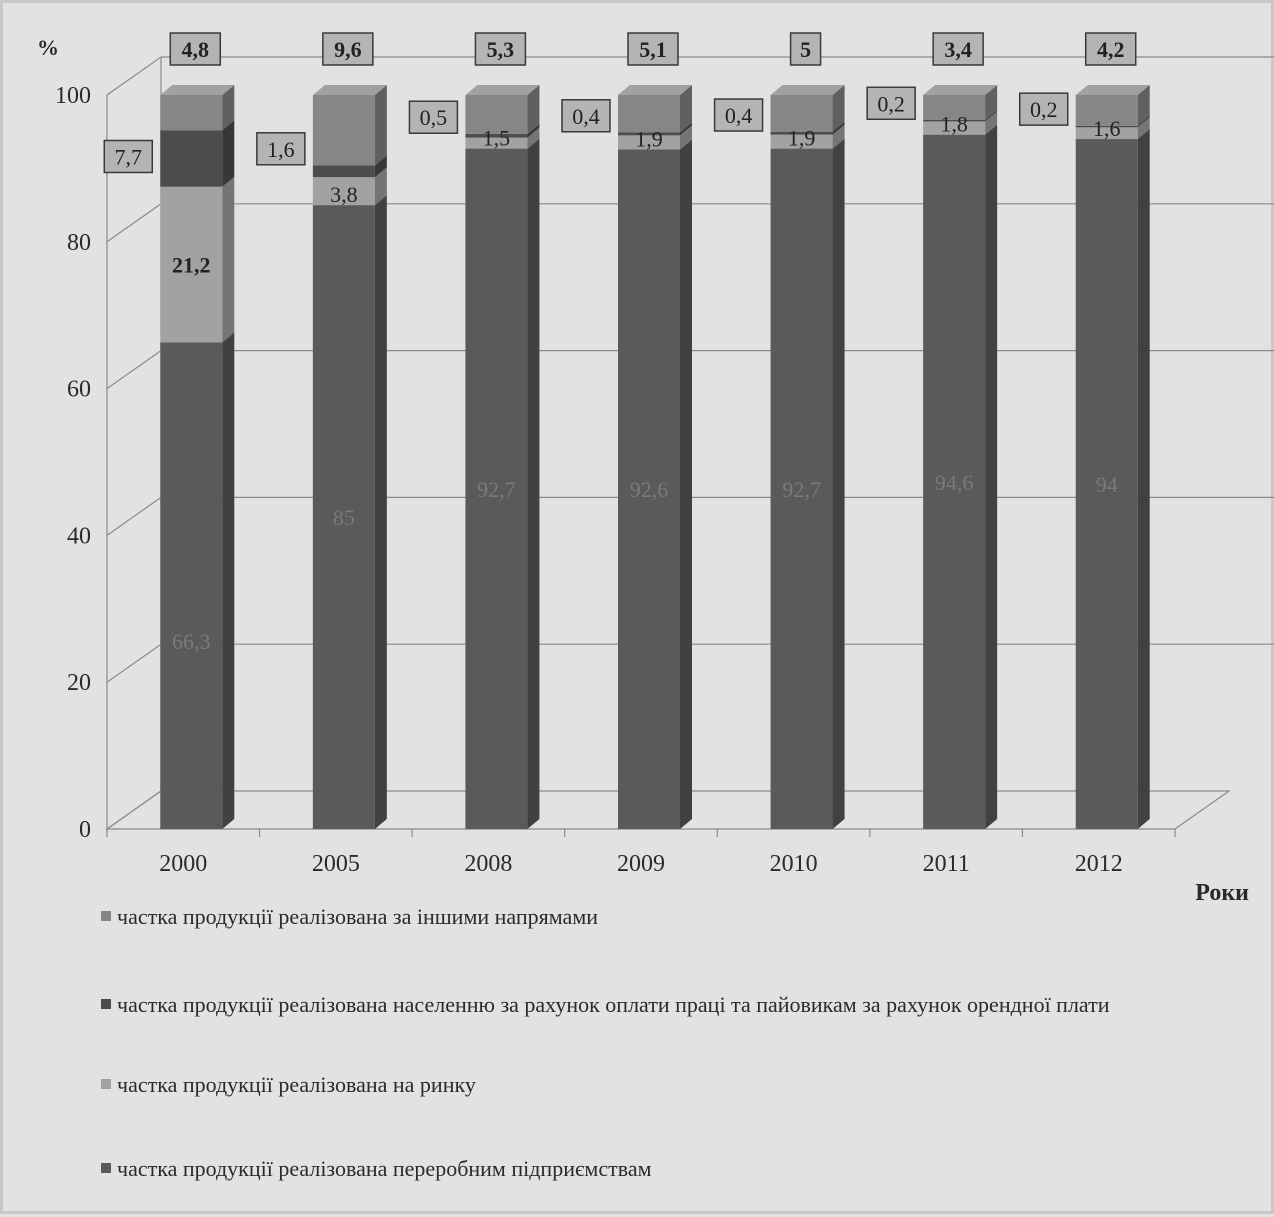  Describe the element at coordinates (79, 390) in the screenshot. I see `y-tick-label: 60` at that location.